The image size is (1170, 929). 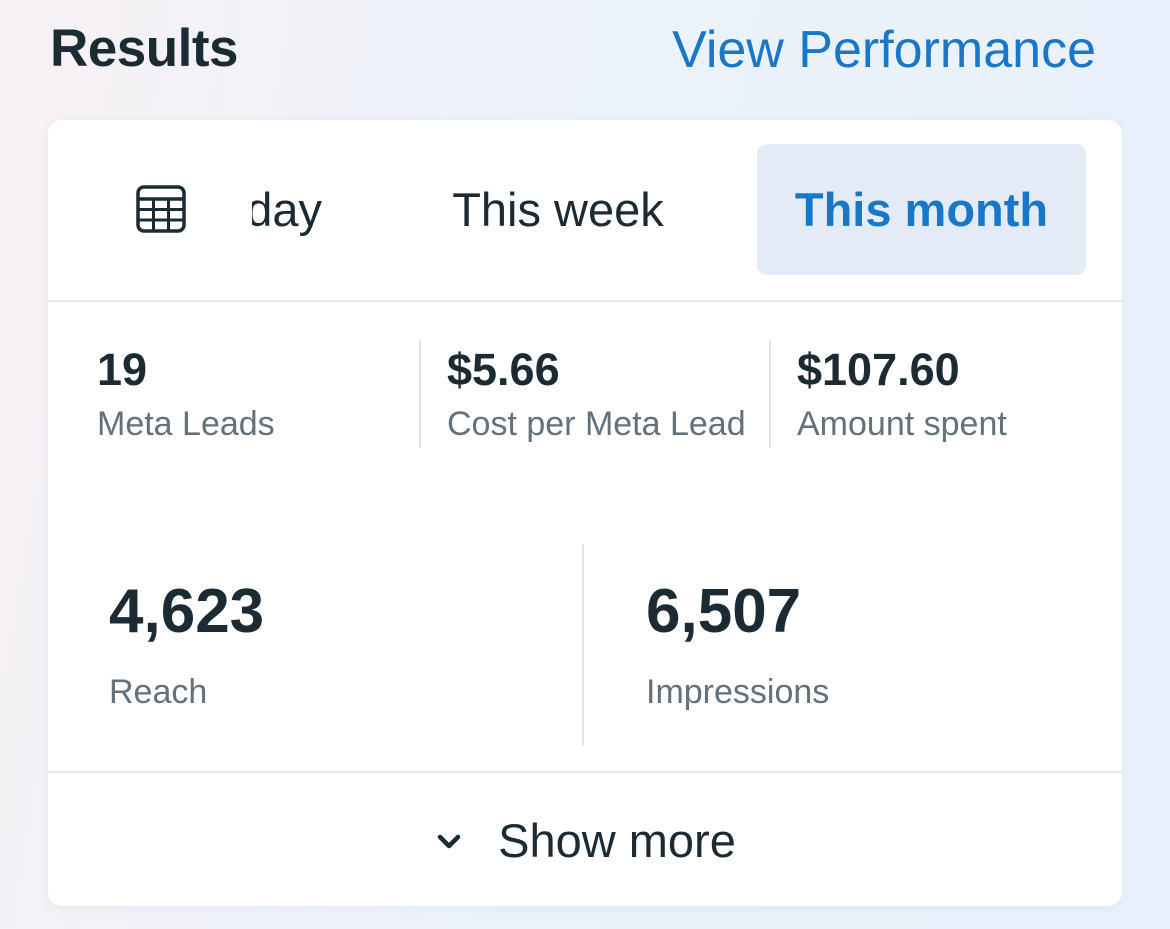 I want to click on show-more-label: Show more, so click(x=617, y=840).